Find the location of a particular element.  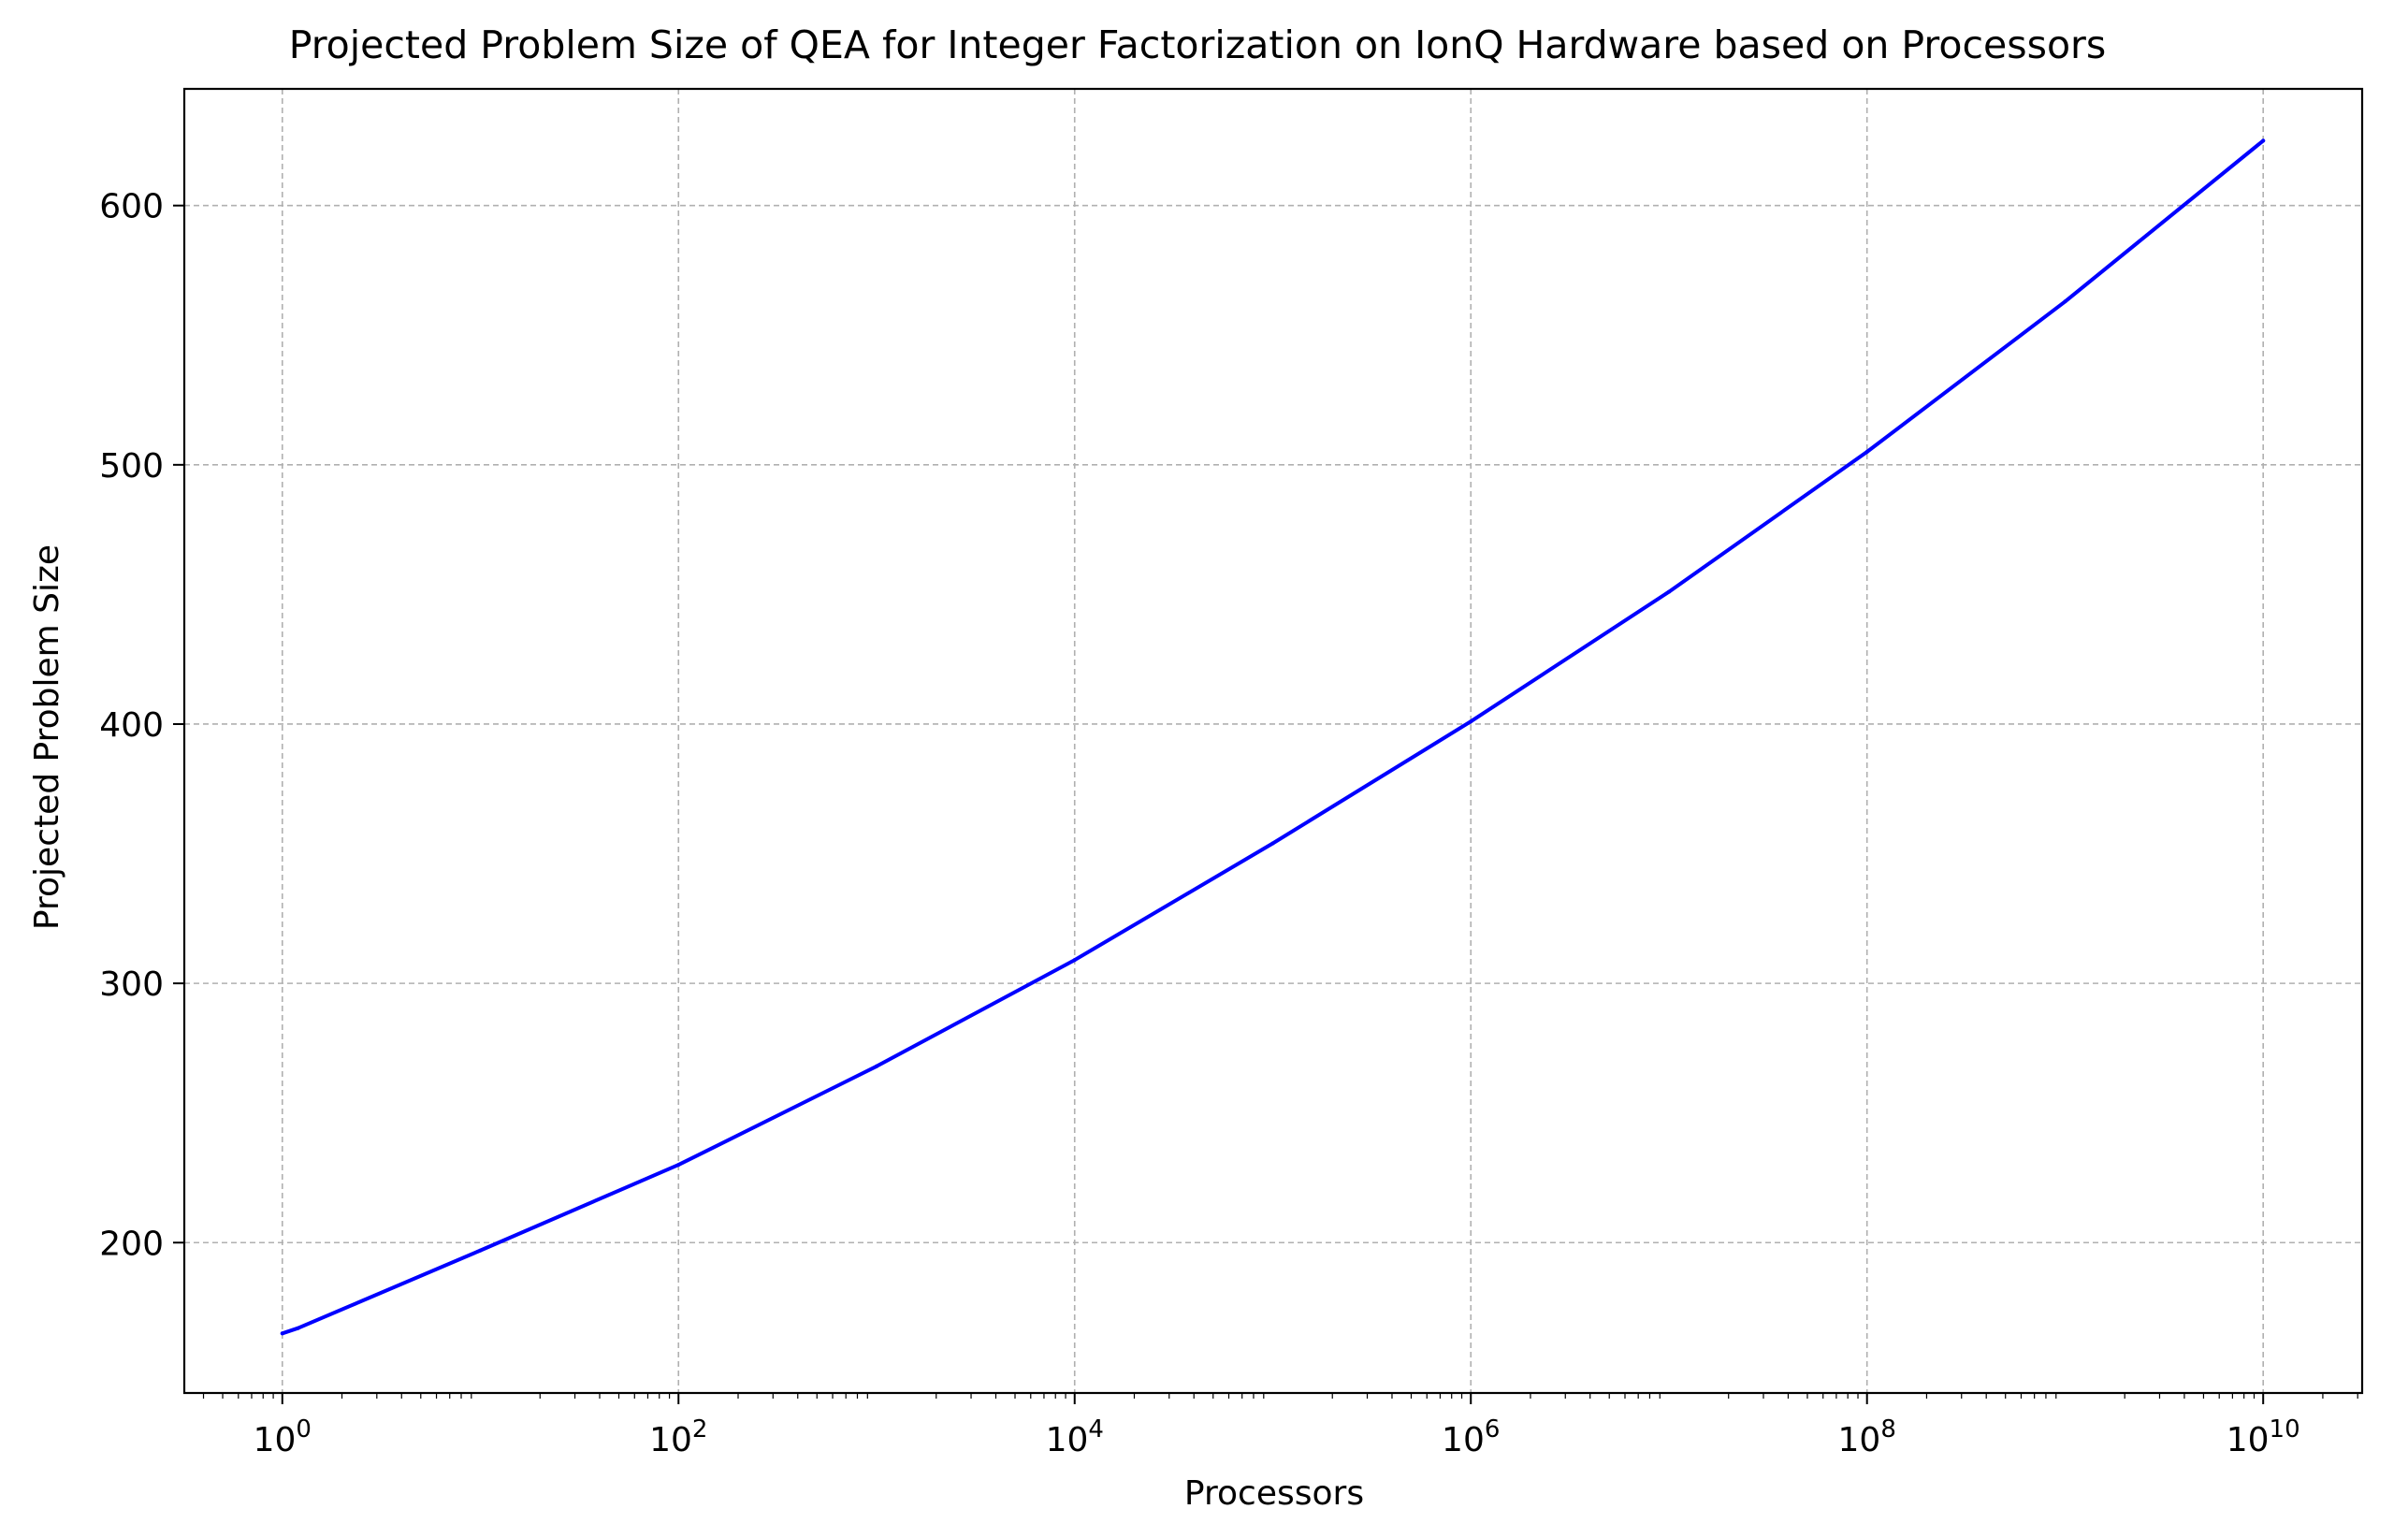

x-tick-label: 10² is located at coordinates (678, 1437).